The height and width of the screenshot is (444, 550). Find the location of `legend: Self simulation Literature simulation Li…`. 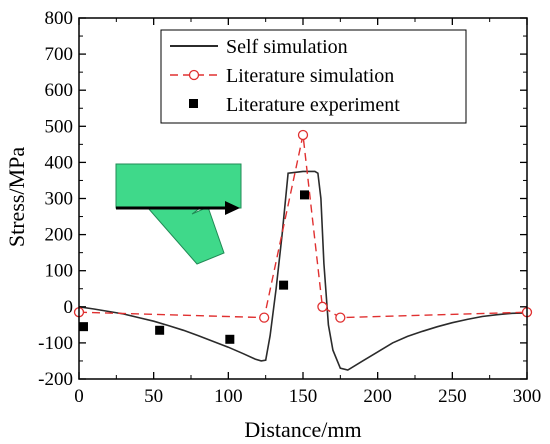

legend: Self simulation Literature simulation Li… is located at coordinates (313, 76).